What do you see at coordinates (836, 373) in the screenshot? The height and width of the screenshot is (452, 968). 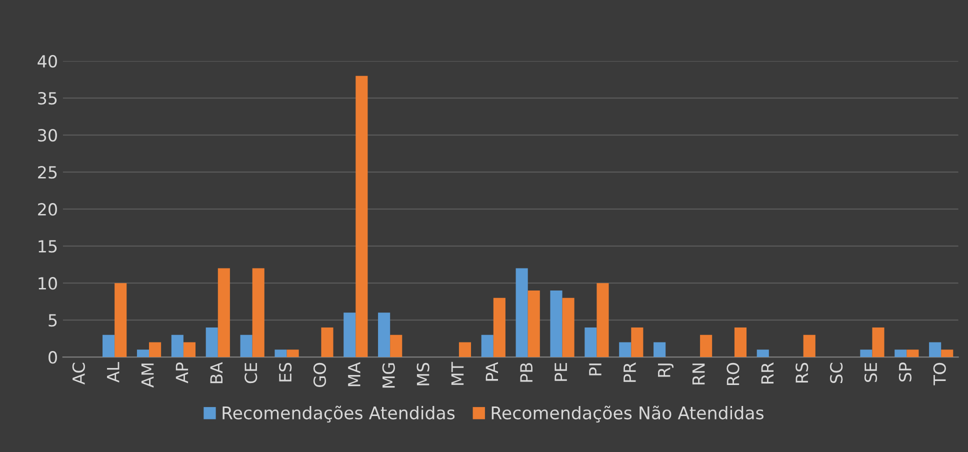 I see `x-tick-label: SC` at bounding box center [836, 373].